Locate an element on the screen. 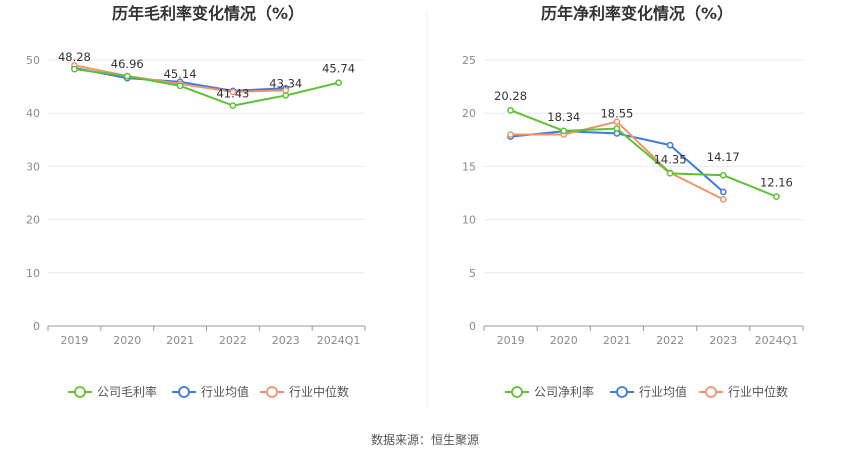 This screenshot has height=459, width=850. legend-item-company: 公司净利率 is located at coordinates (549, 391).